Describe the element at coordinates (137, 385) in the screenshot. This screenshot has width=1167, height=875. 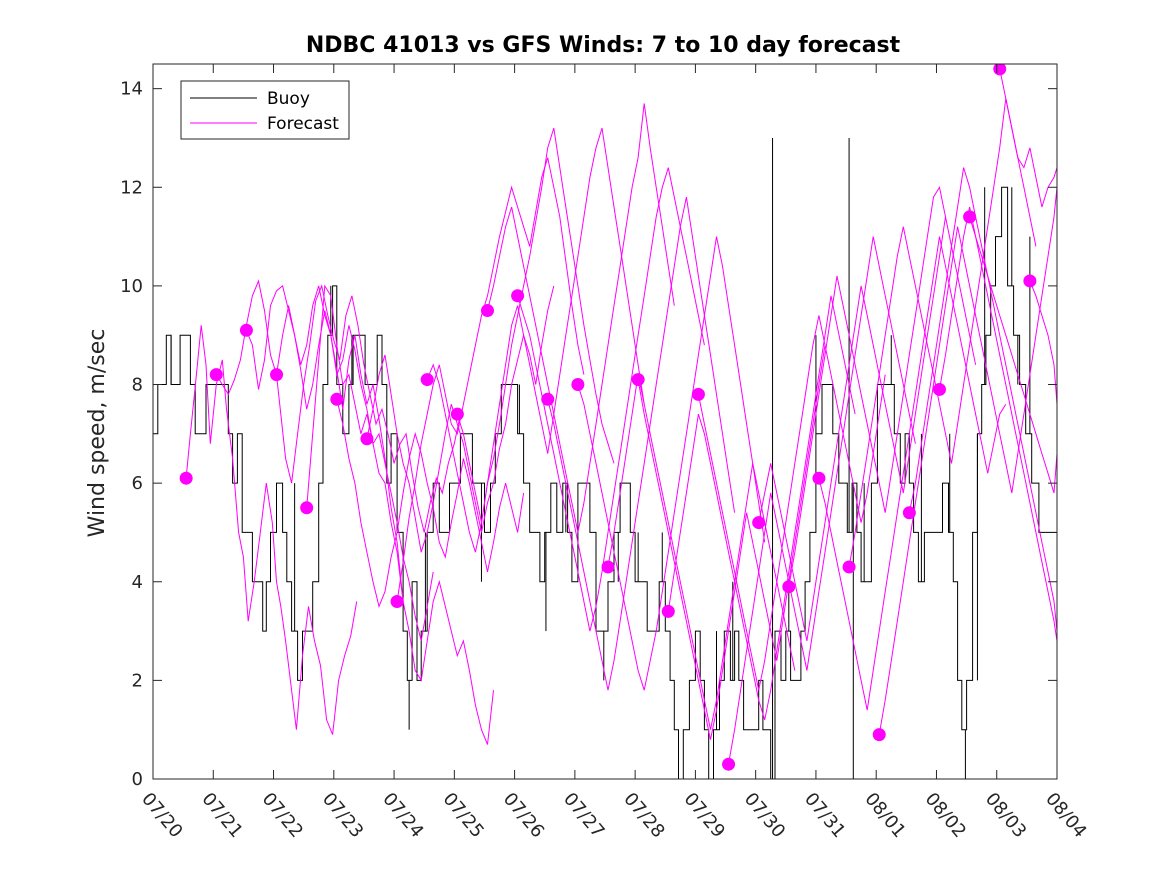
I see `y-tick-label-4: 8` at that location.